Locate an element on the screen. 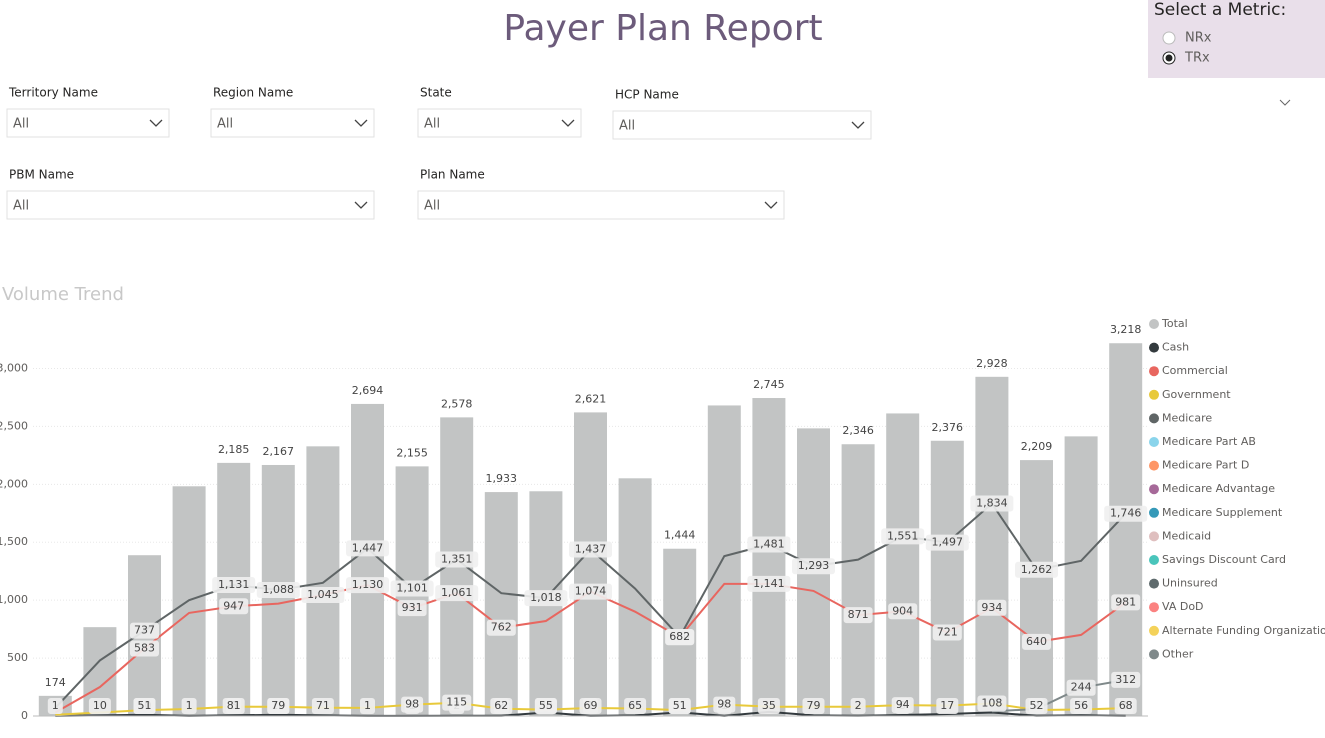 This screenshot has height=738, width=1325. metric-panel is located at coordinates (1236, 39).